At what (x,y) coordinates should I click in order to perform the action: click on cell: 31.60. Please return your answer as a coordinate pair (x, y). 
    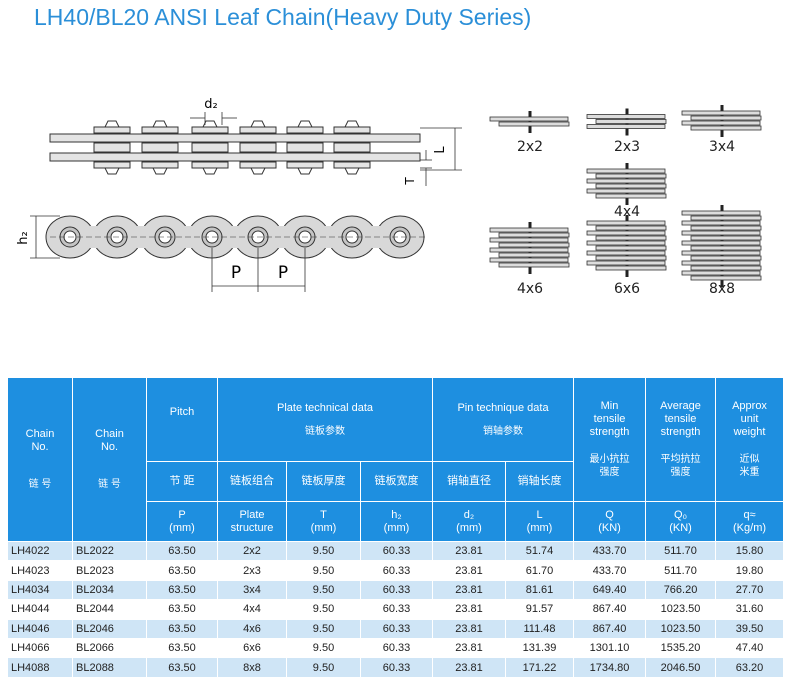
    Looking at the image, I should click on (750, 609).